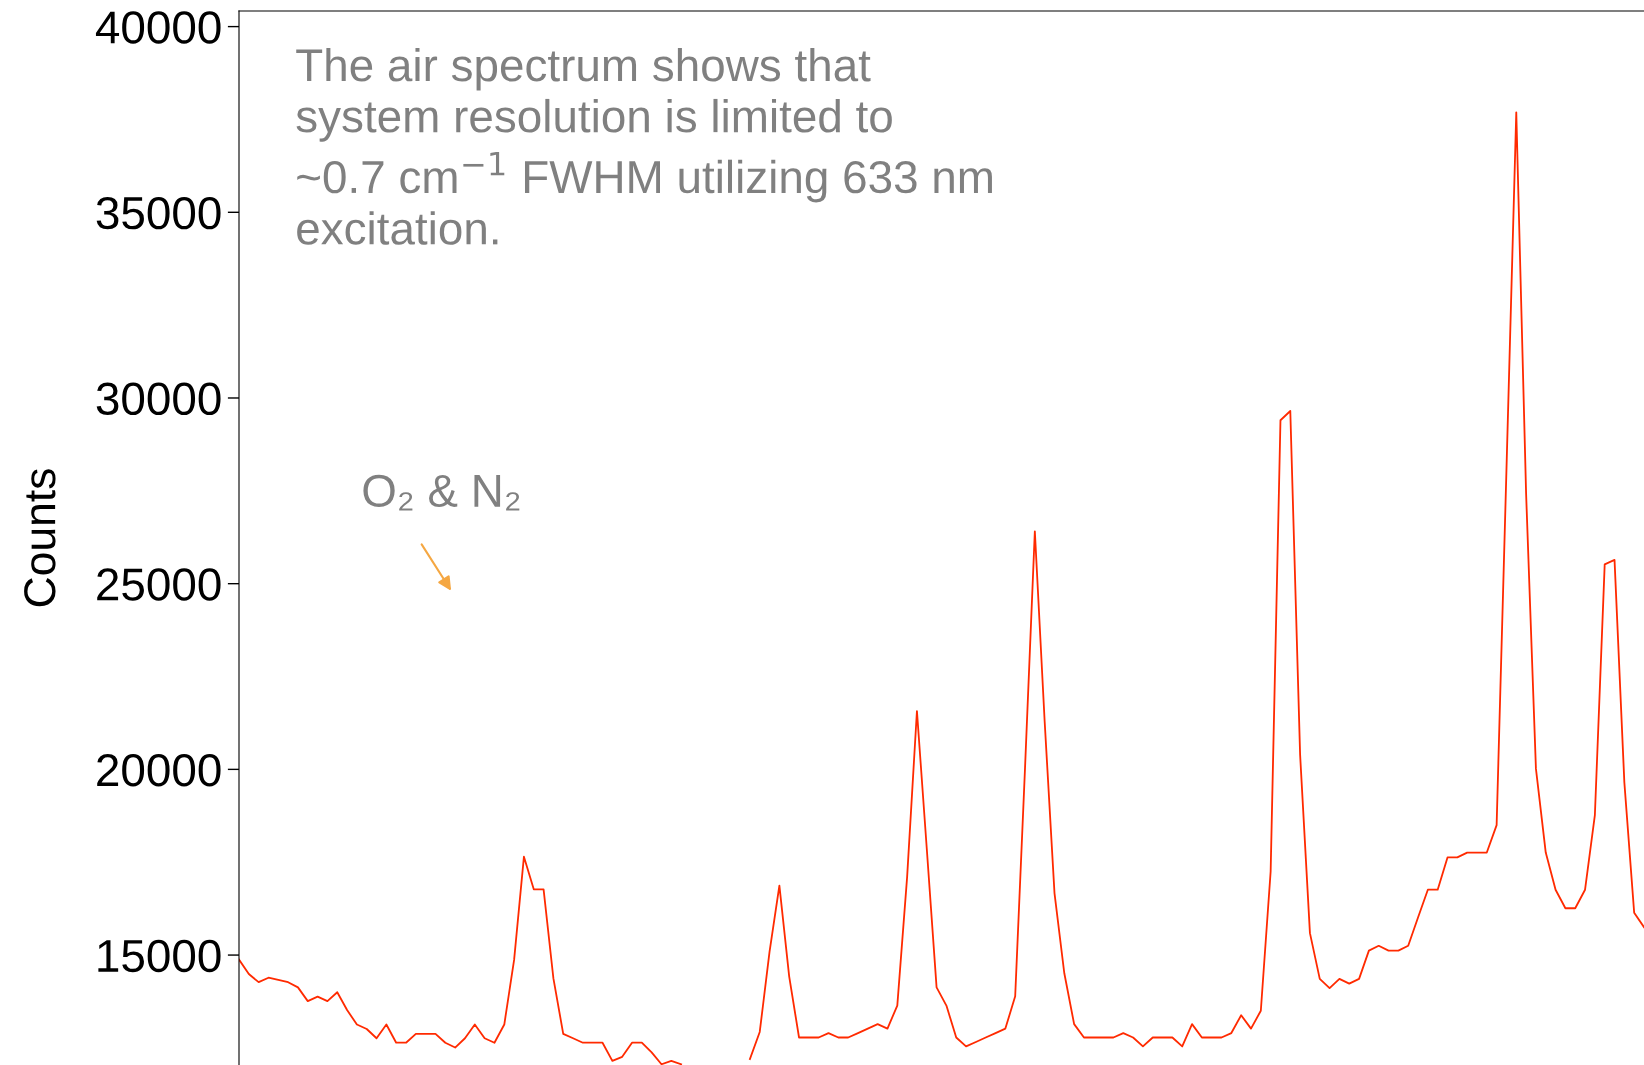 This screenshot has height=1065, width=1644. I want to click on y-tick-label: 30000, so click(158, 399).